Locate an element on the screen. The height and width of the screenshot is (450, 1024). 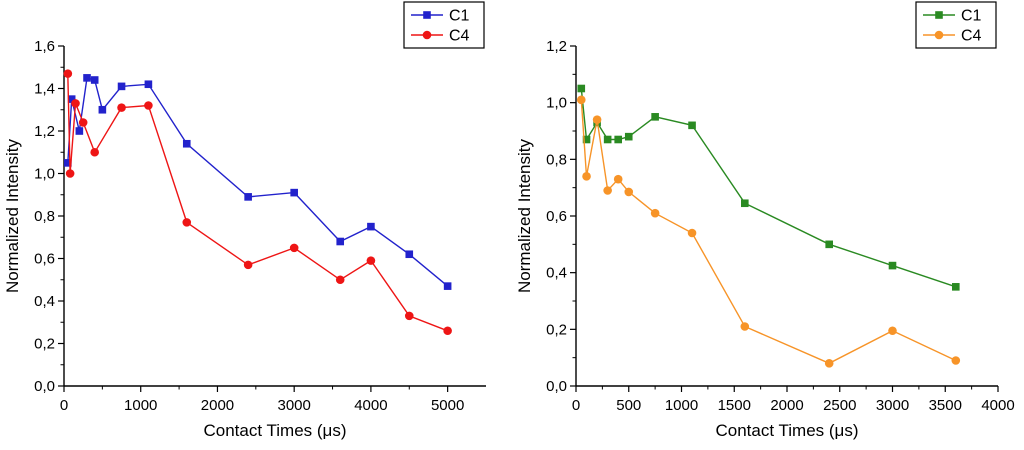
x-tick-label: 500 is located at coordinates (628, 405).